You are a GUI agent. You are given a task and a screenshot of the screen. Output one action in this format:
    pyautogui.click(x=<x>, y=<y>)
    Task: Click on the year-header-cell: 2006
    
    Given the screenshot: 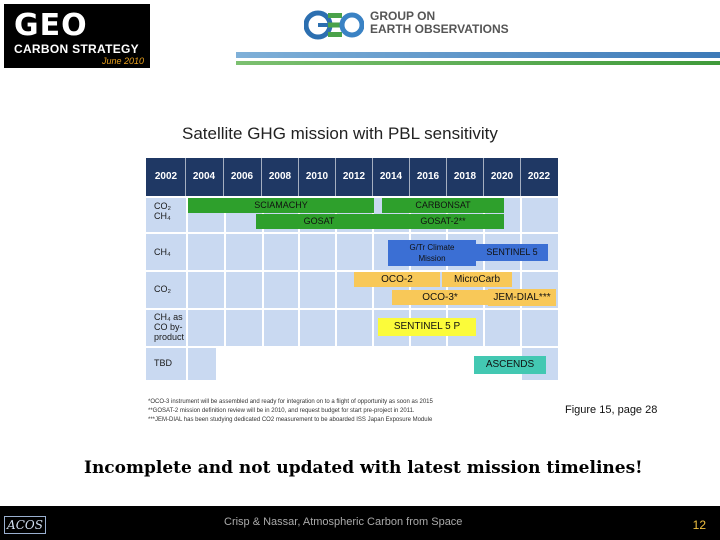 What is the action you would take?
    pyautogui.click(x=242, y=176)
    